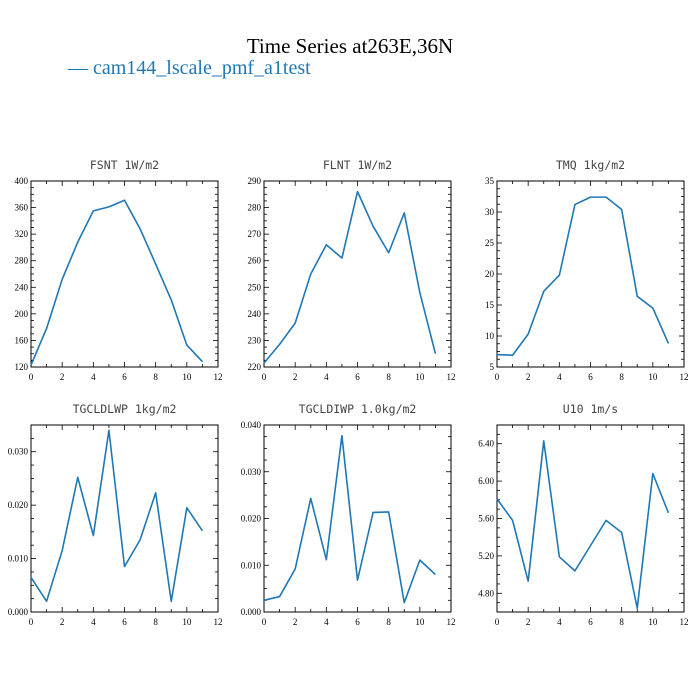  I want to click on legend-entry: — cam144_lscale_pmf_a1test, so click(189, 68).